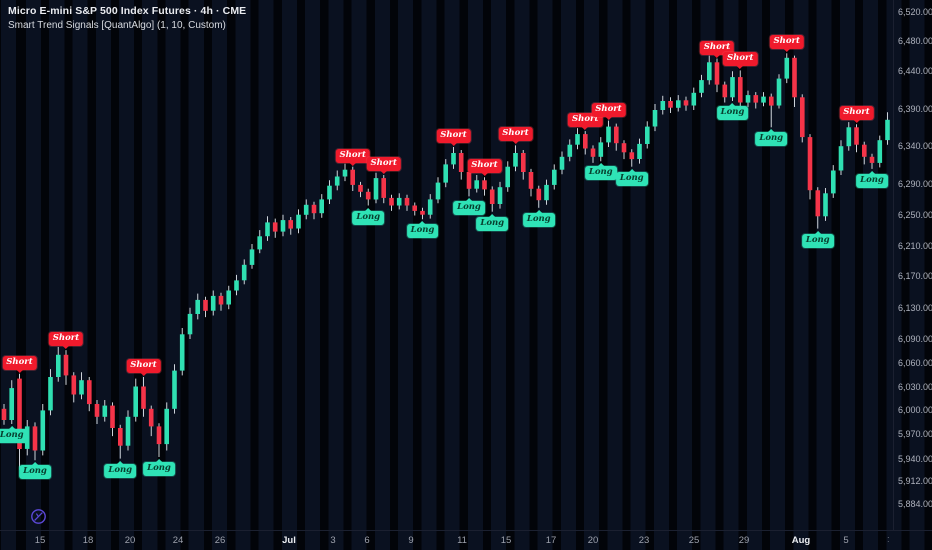 The image size is (932, 550). Describe the element at coordinates (915, 481) in the screenshot. I see `price-tick-label: 5,912.00` at that location.